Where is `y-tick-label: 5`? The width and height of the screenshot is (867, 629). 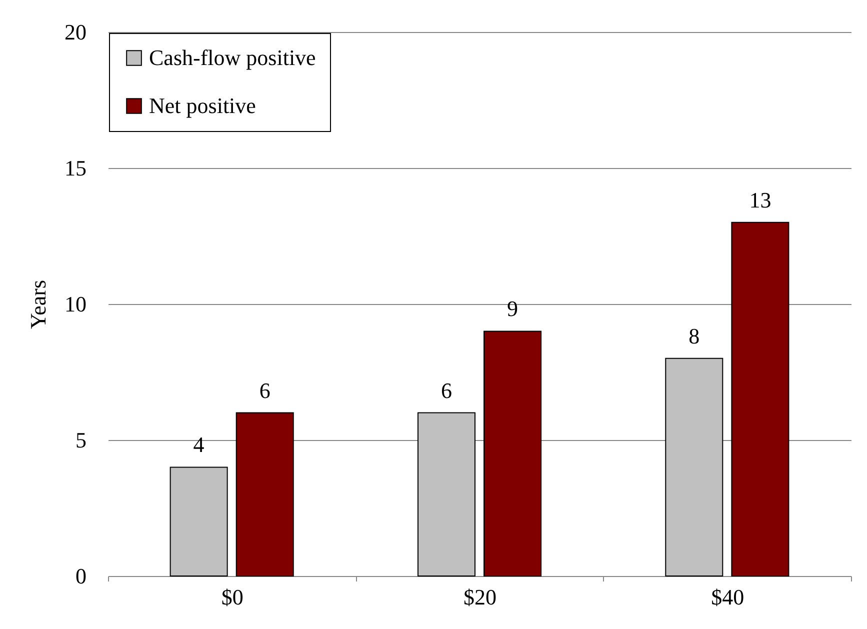 y-tick-label: 5 is located at coordinates (81, 440).